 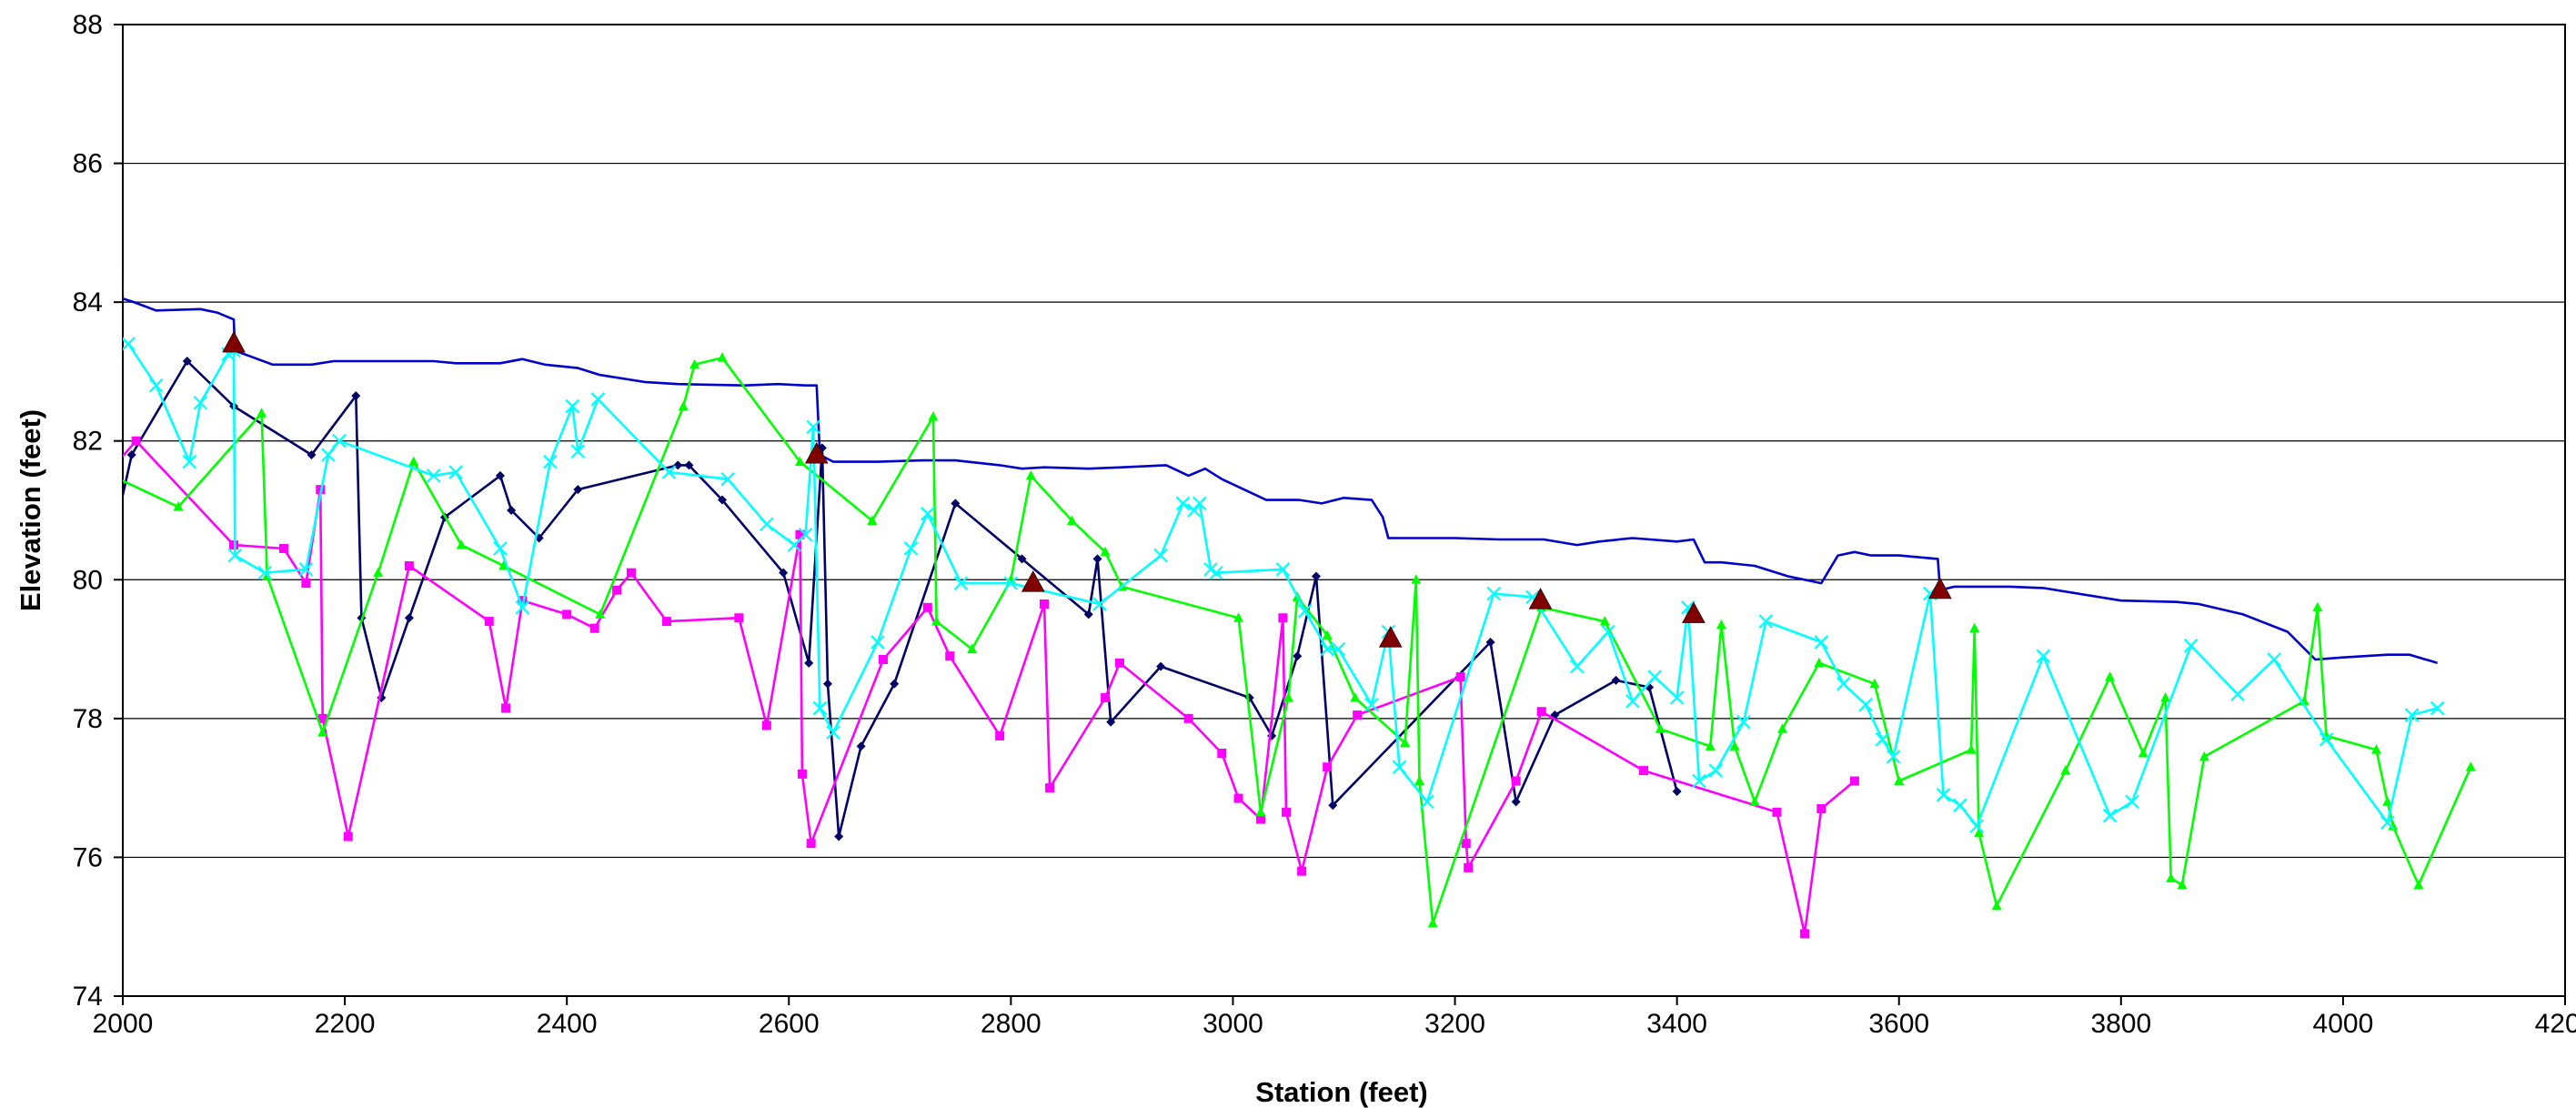 I want to click on y-tick-label: 76, so click(x=88, y=857).